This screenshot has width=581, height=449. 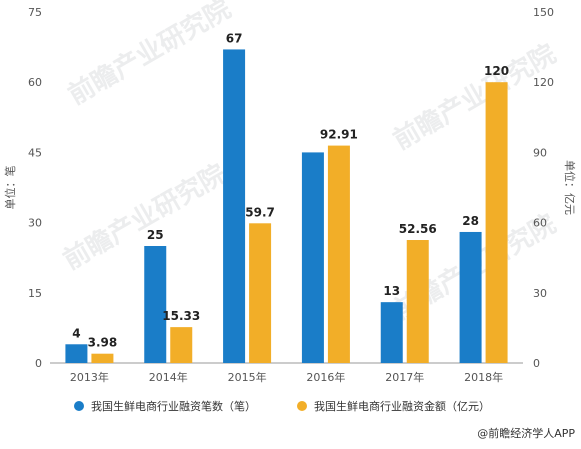 What do you see at coordinates (35, 152) in the screenshot?
I see `y-left-tick-label: 45` at bounding box center [35, 152].